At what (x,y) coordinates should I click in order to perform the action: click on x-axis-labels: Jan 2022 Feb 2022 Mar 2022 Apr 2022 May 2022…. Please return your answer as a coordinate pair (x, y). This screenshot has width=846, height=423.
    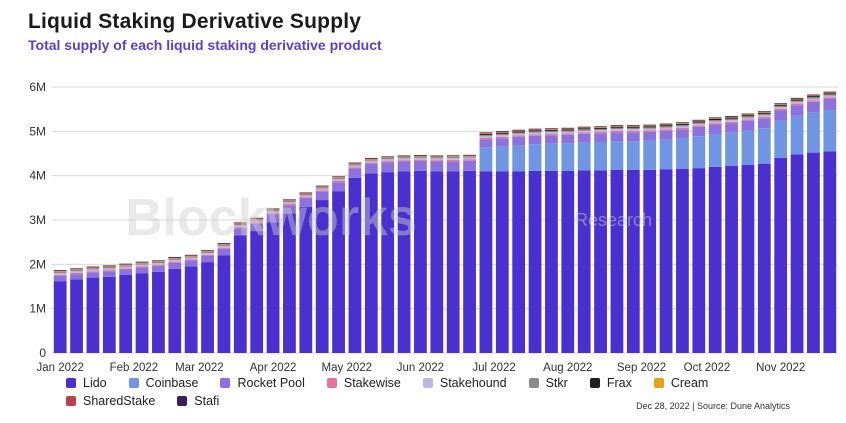
    Looking at the image, I should click on (421, 368).